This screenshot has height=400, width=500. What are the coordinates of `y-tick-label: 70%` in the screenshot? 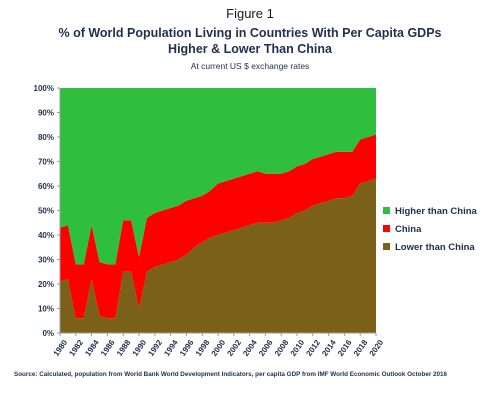 It's located at (46, 162).